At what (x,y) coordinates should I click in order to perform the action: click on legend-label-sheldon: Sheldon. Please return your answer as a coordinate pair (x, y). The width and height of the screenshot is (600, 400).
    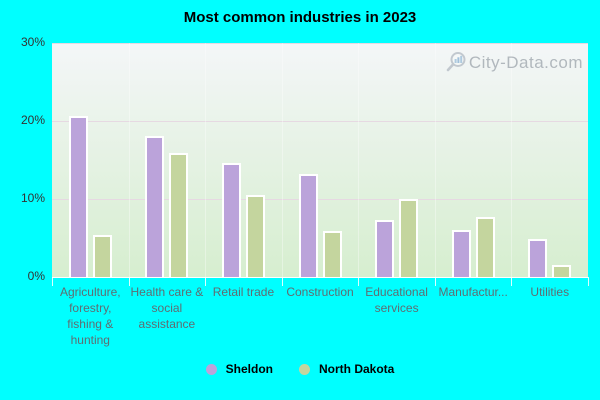
    Looking at the image, I should click on (249, 369).